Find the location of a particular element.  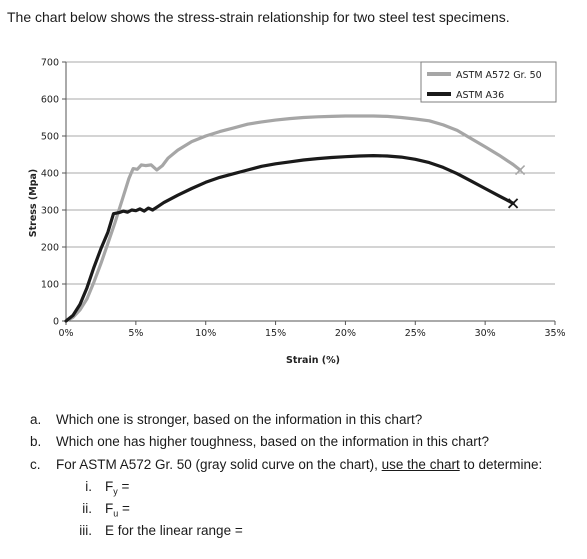

legend-label-a572: ASTM A572 Gr. 50 is located at coordinates (499, 75).